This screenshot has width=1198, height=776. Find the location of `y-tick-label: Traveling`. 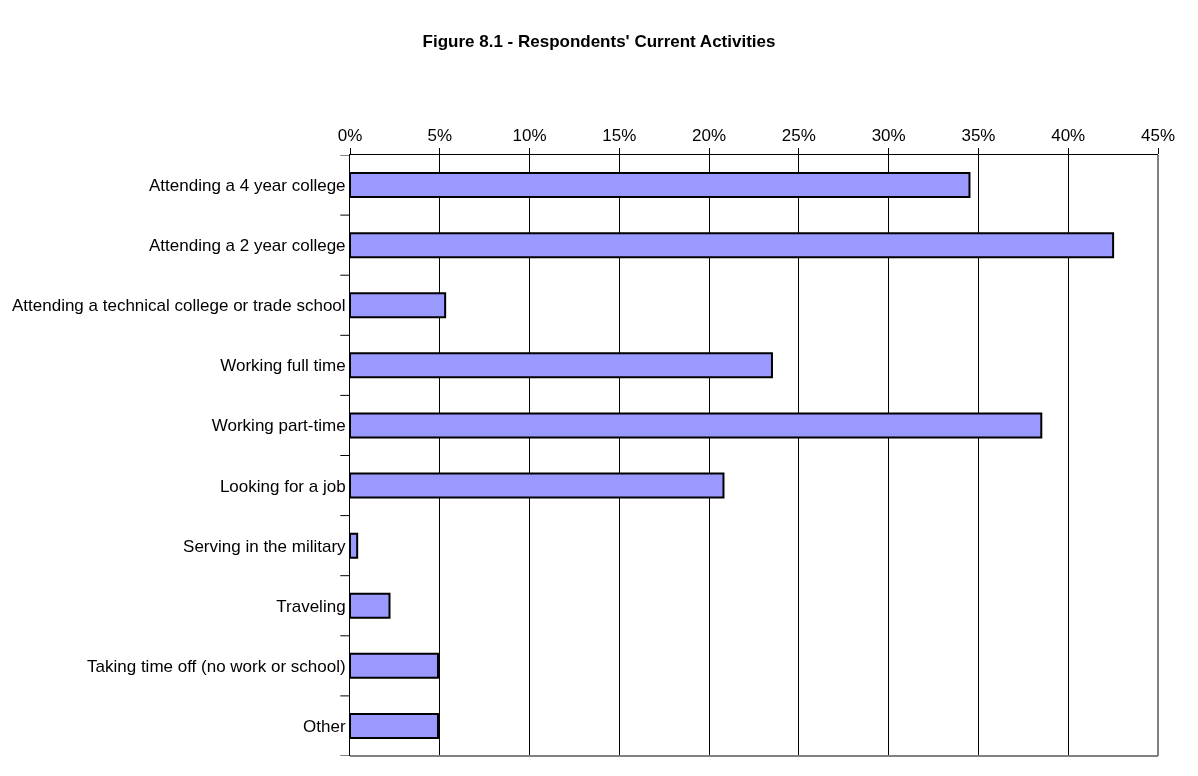

y-tick-label: Traveling is located at coordinates (311, 606).